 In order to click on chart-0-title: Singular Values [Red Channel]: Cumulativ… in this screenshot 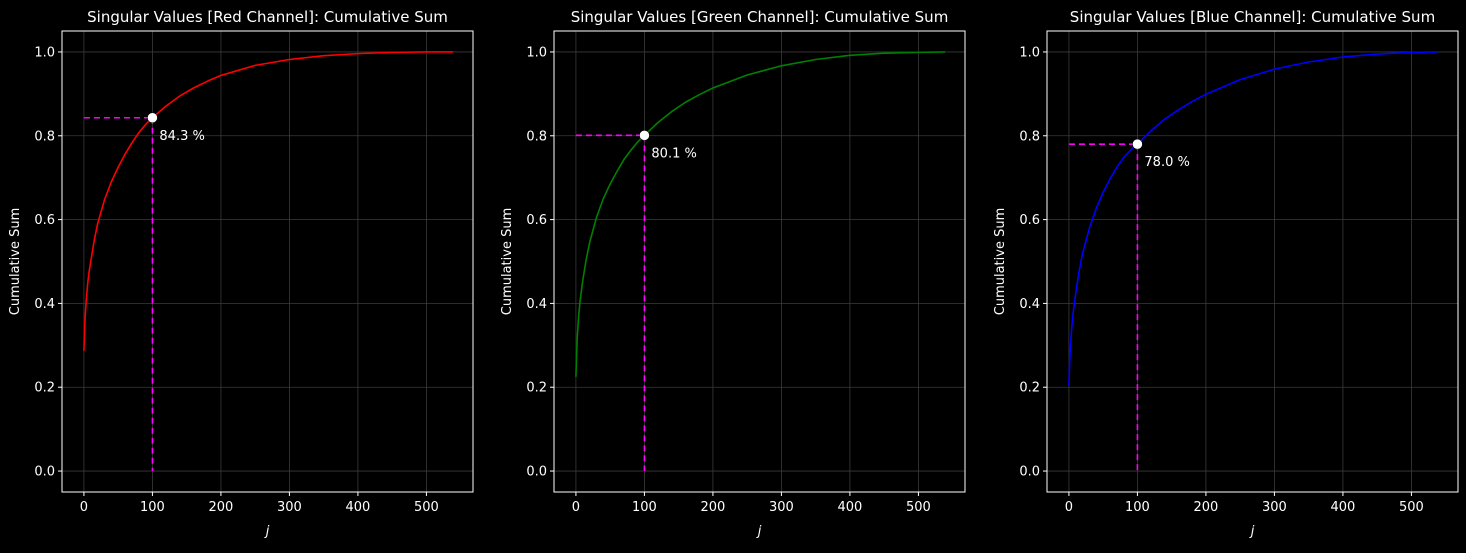, I will do `click(267, 17)`.